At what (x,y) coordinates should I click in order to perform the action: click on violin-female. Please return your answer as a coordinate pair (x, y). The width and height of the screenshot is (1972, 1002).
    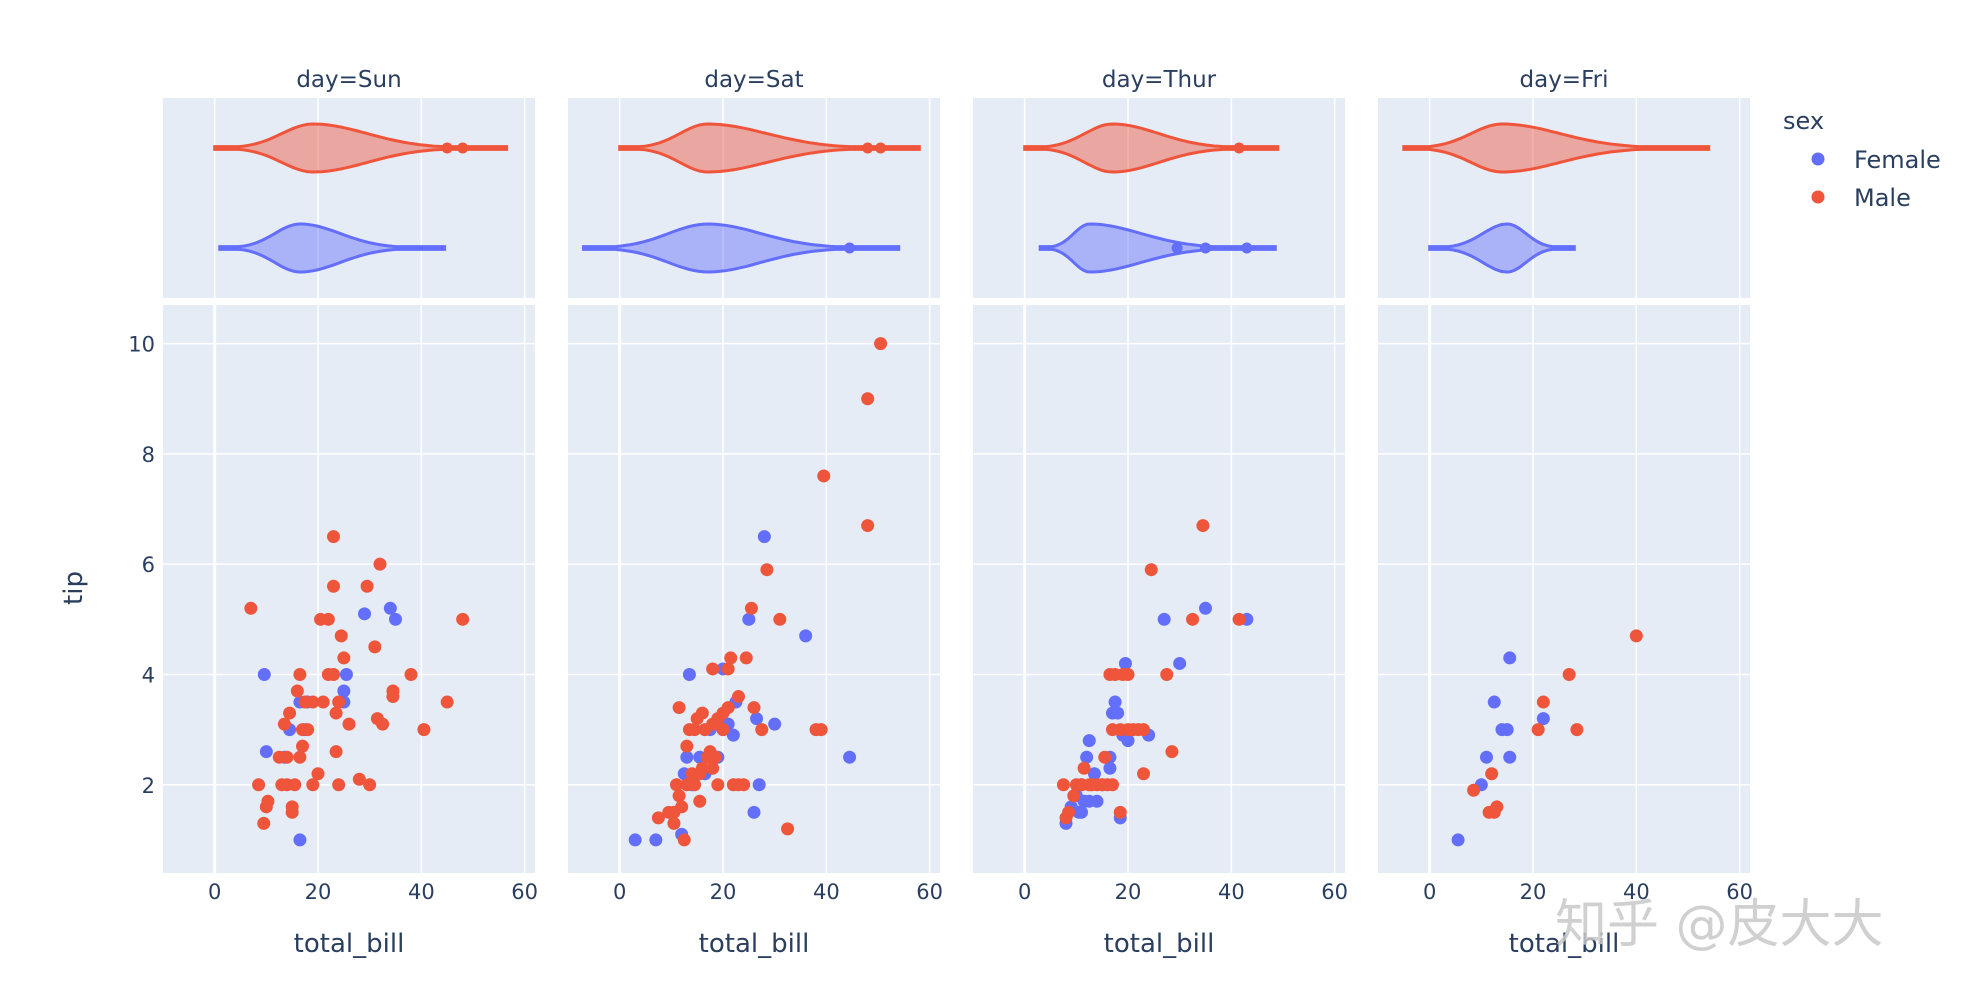
    Looking at the image, I should click on (1157, 248).